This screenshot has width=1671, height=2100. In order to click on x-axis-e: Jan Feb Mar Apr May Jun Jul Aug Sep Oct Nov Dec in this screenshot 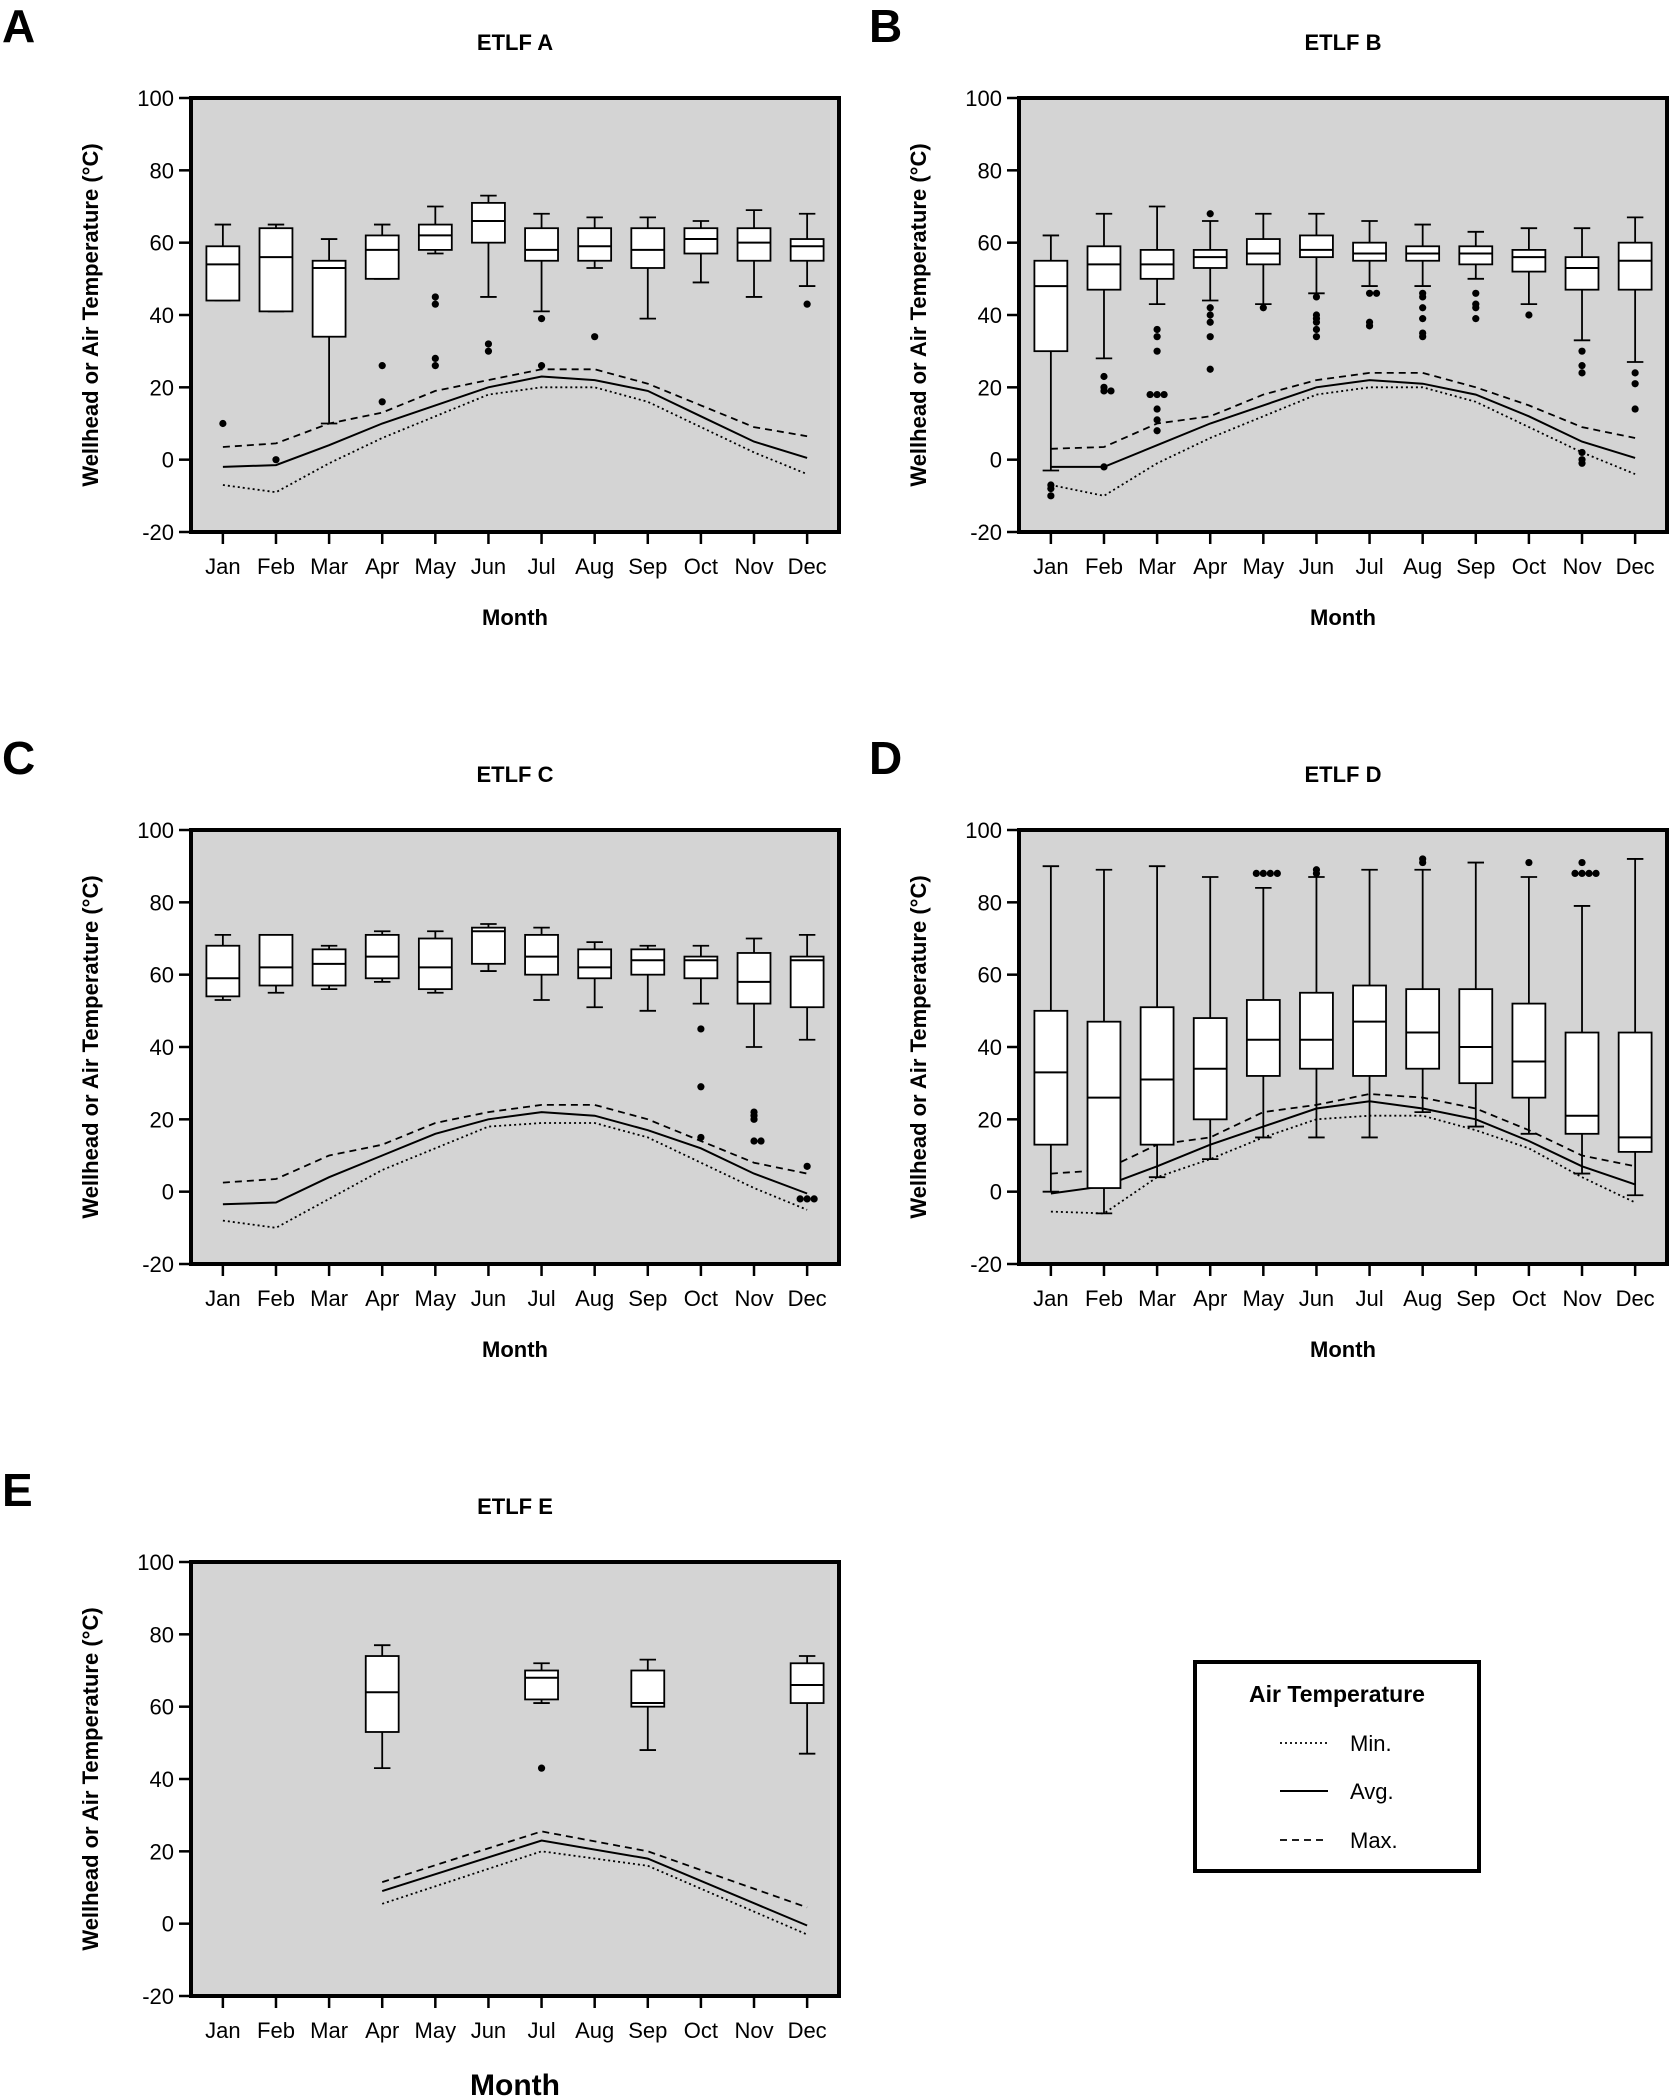, I will do `click(516, 2019)`.